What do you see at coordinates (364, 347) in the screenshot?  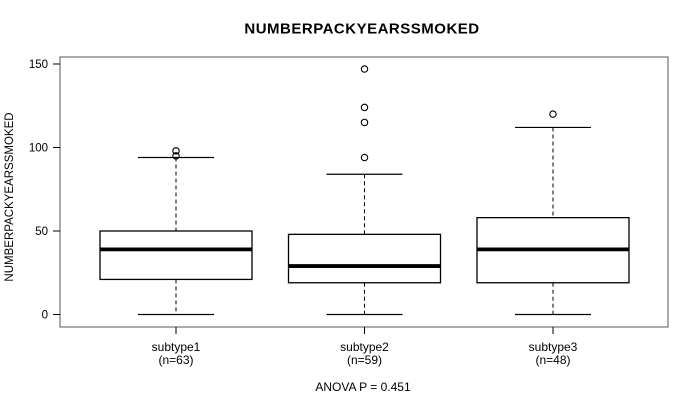 I see `x-tick-label-category: subtype2` at bounding box center [364, 347].